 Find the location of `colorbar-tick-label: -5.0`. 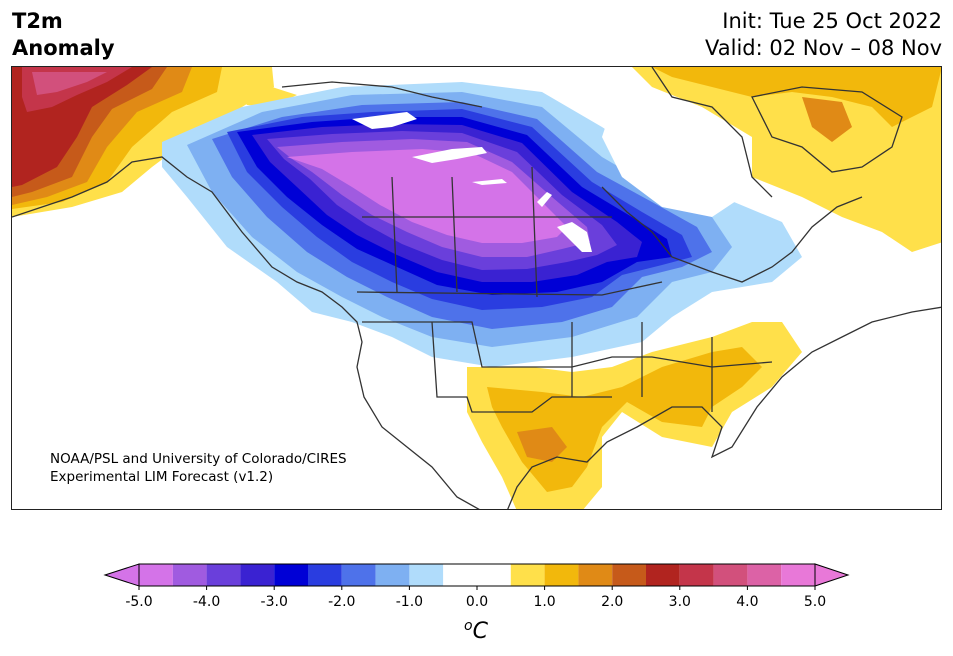

colorbar-tick-label: -5.0 is located at coordinates (138, 602).